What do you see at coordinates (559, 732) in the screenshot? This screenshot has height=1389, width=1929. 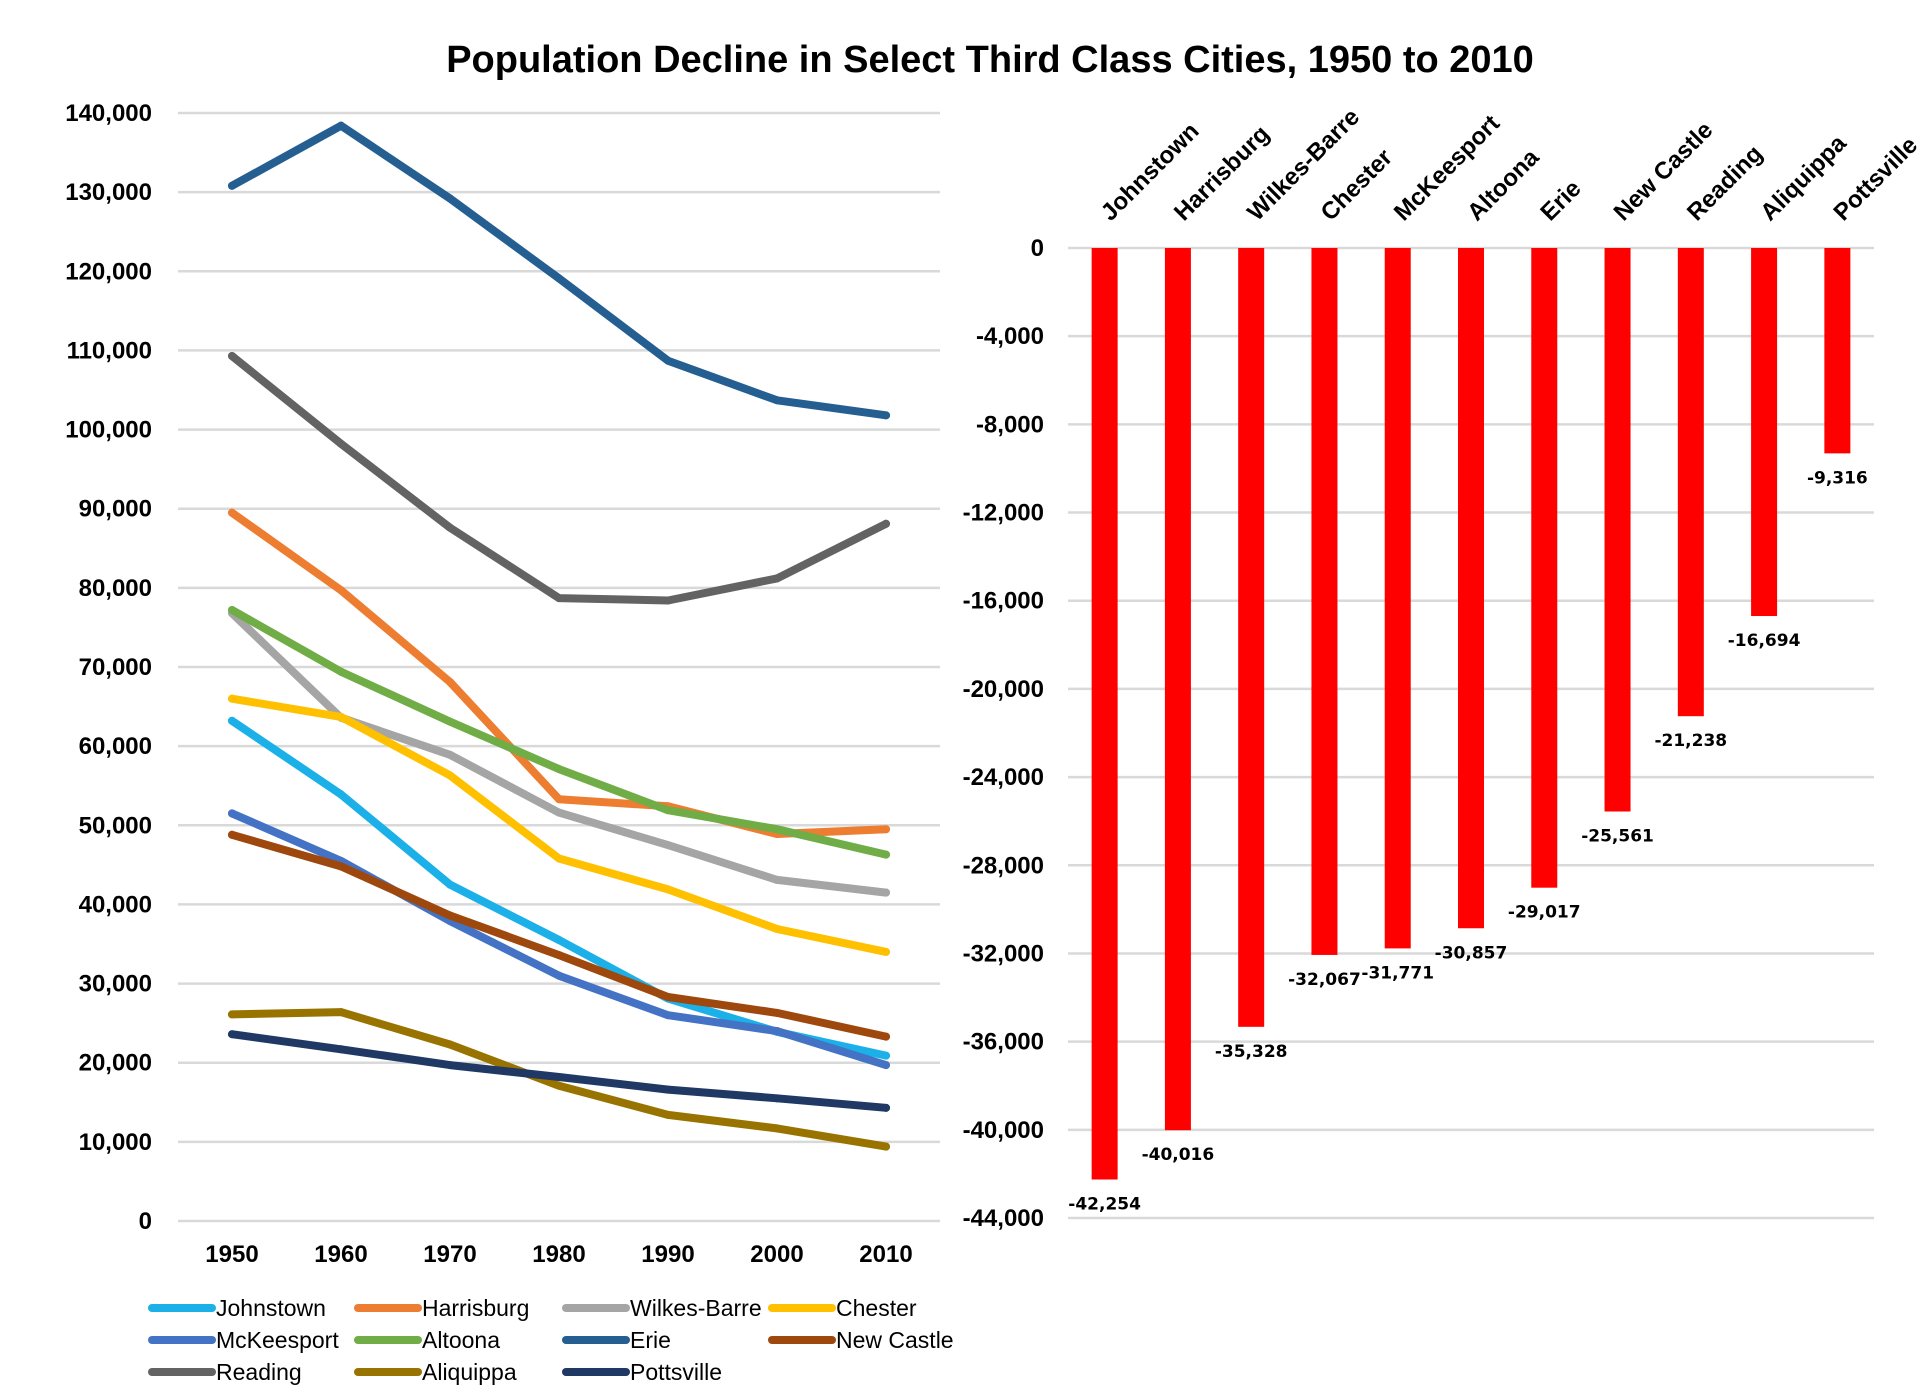 I see `series-line-altoona` at bounding box center [559, 732].